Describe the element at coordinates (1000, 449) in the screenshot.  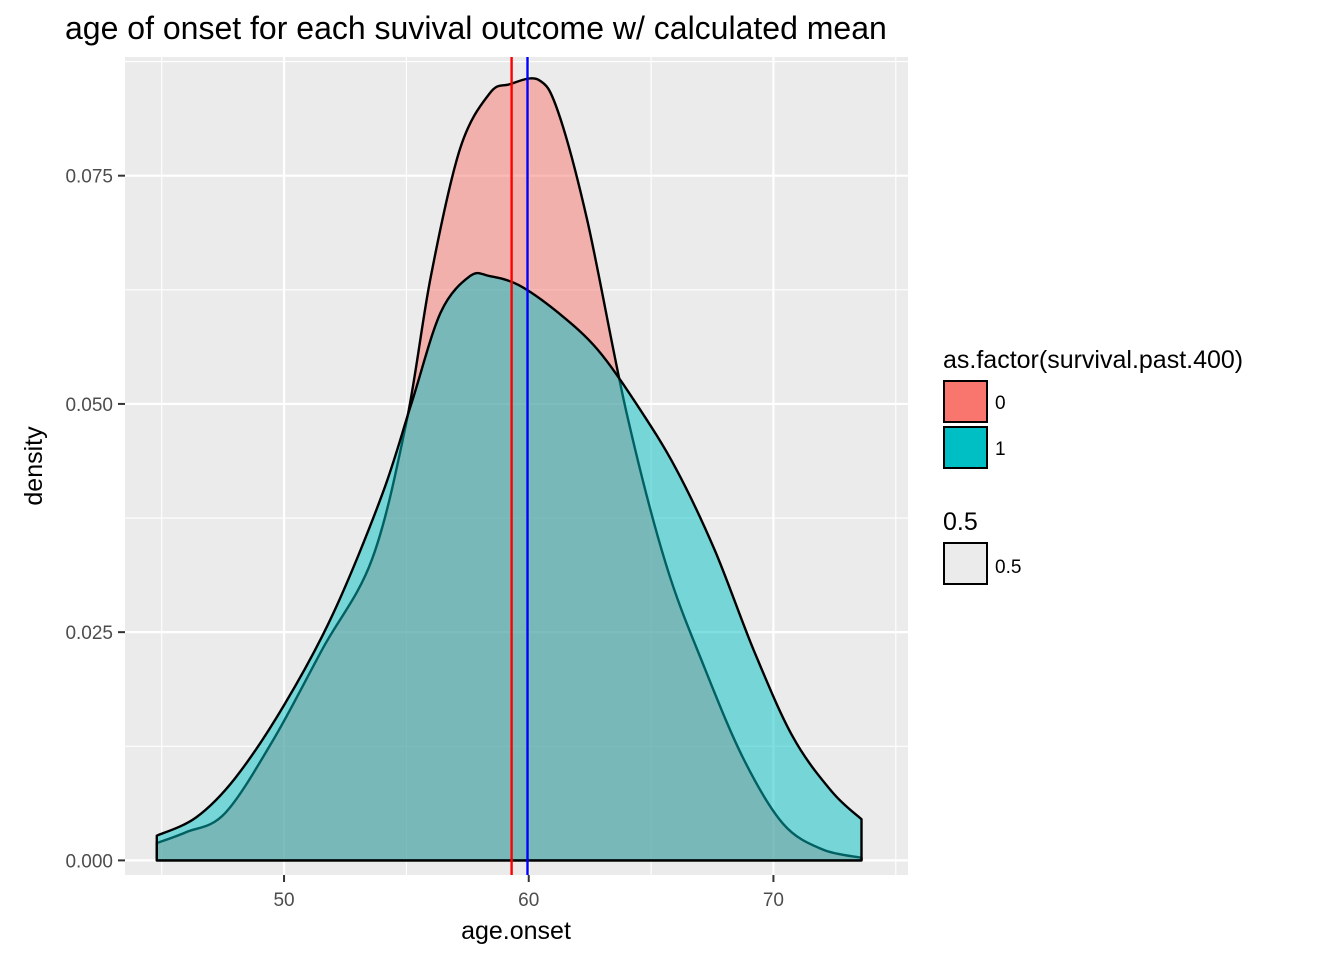
I see `legend-label-1: 1` at that location.